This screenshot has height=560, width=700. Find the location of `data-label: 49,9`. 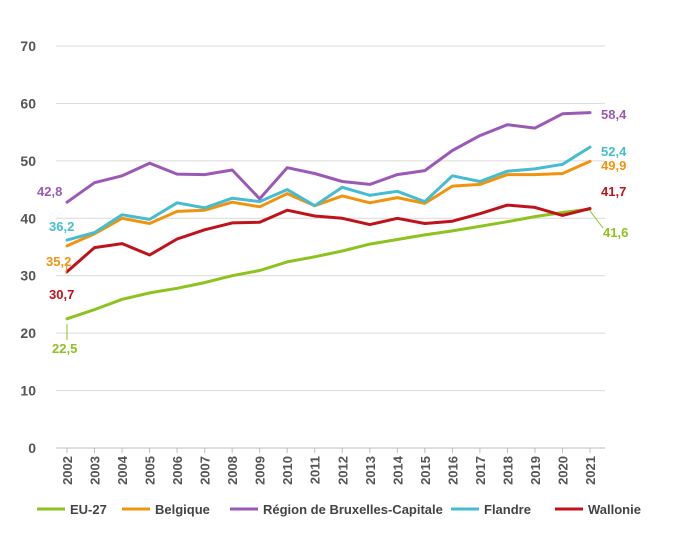

data-label: 49,9 is located at coordinates (613, 165).